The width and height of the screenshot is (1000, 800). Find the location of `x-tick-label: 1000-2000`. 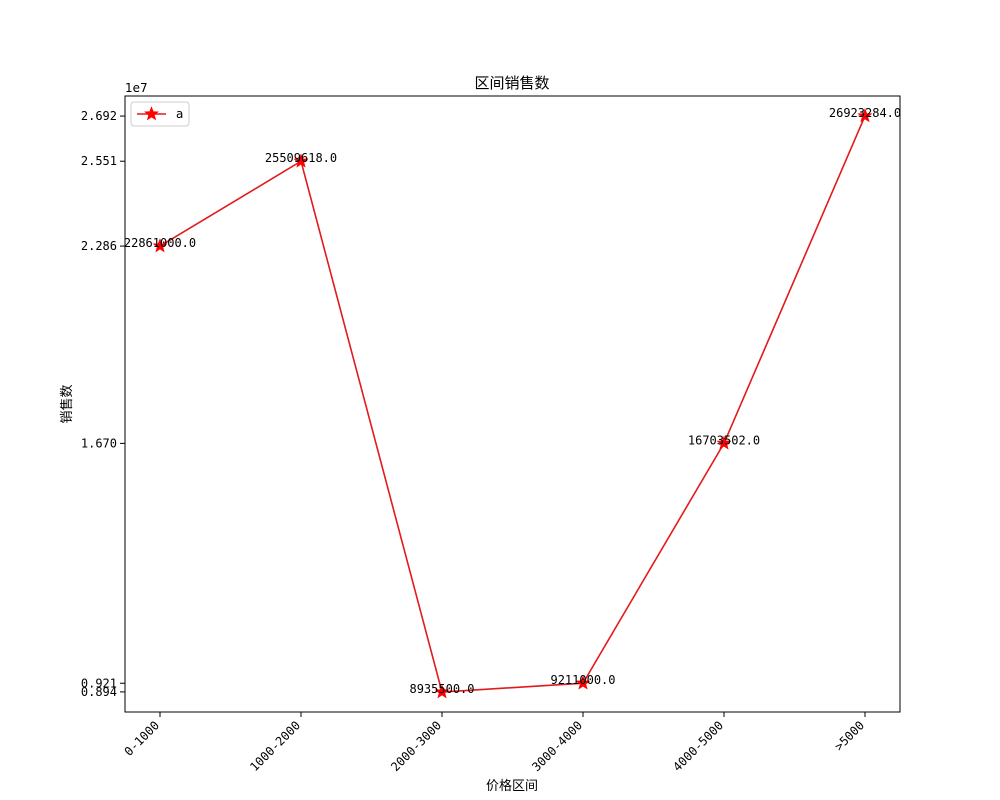

x-tick-label: 1000-2000 is located at coordinates (275, 746).